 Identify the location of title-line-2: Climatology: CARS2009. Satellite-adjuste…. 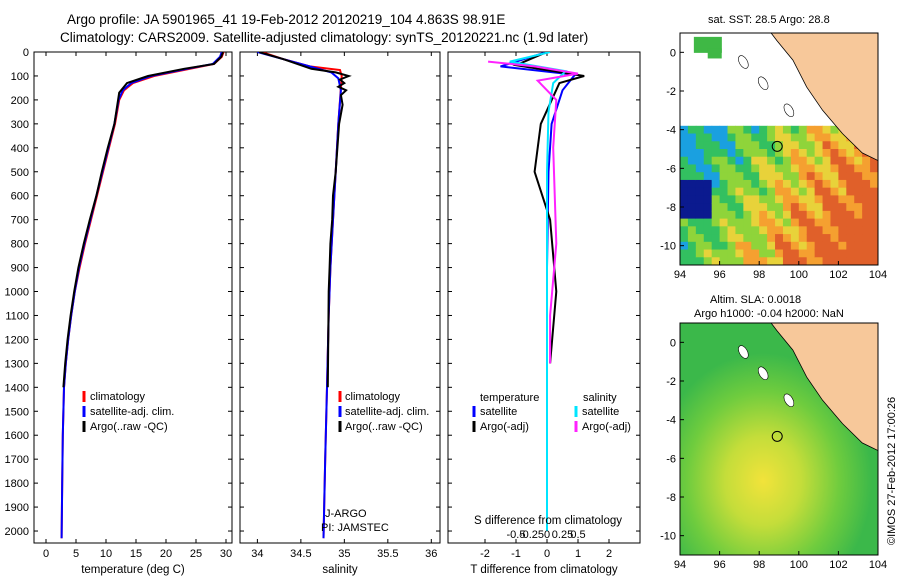
(324, 37).